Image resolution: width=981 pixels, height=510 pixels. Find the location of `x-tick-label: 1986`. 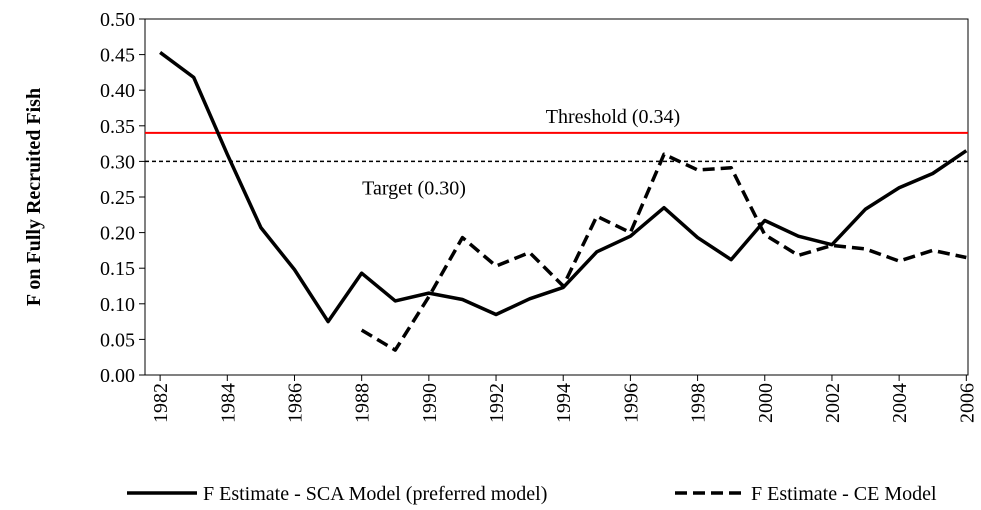

x-tick-label: 1986 is located at coordinates (295, 403).